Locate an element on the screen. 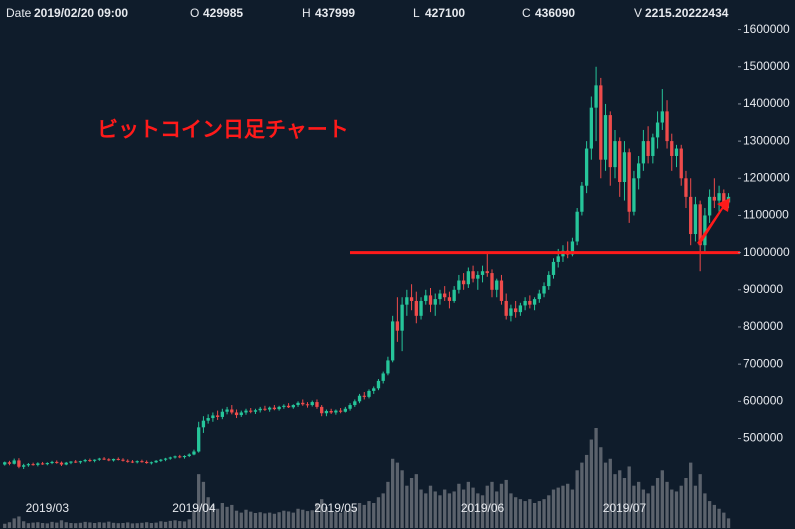  high-label: H is located at coordinates (306, 13).